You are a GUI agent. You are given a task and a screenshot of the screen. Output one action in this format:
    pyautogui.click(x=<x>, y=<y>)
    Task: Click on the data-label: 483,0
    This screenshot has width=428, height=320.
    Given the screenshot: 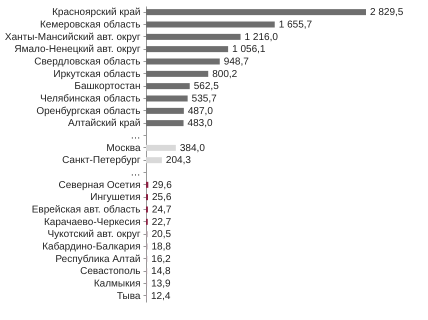 What is the action you would take?
    pyautogui.click(x=201, y=124)
    